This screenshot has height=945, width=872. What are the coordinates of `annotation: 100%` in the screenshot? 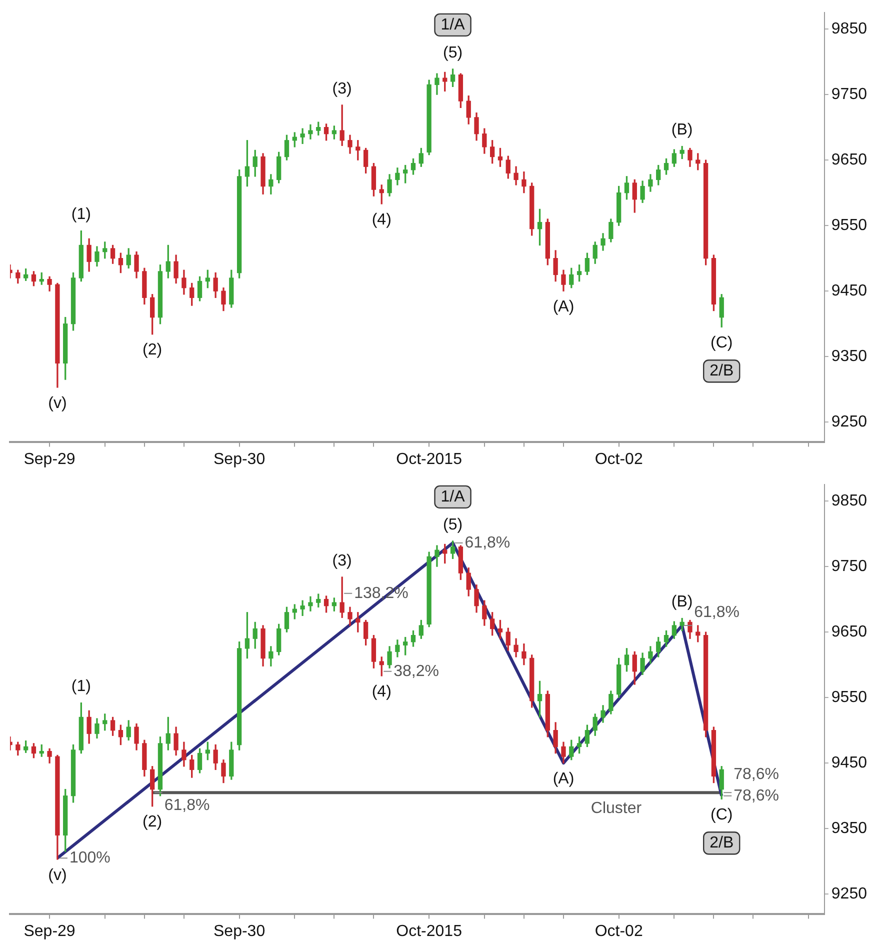 It's located at (89, 858).